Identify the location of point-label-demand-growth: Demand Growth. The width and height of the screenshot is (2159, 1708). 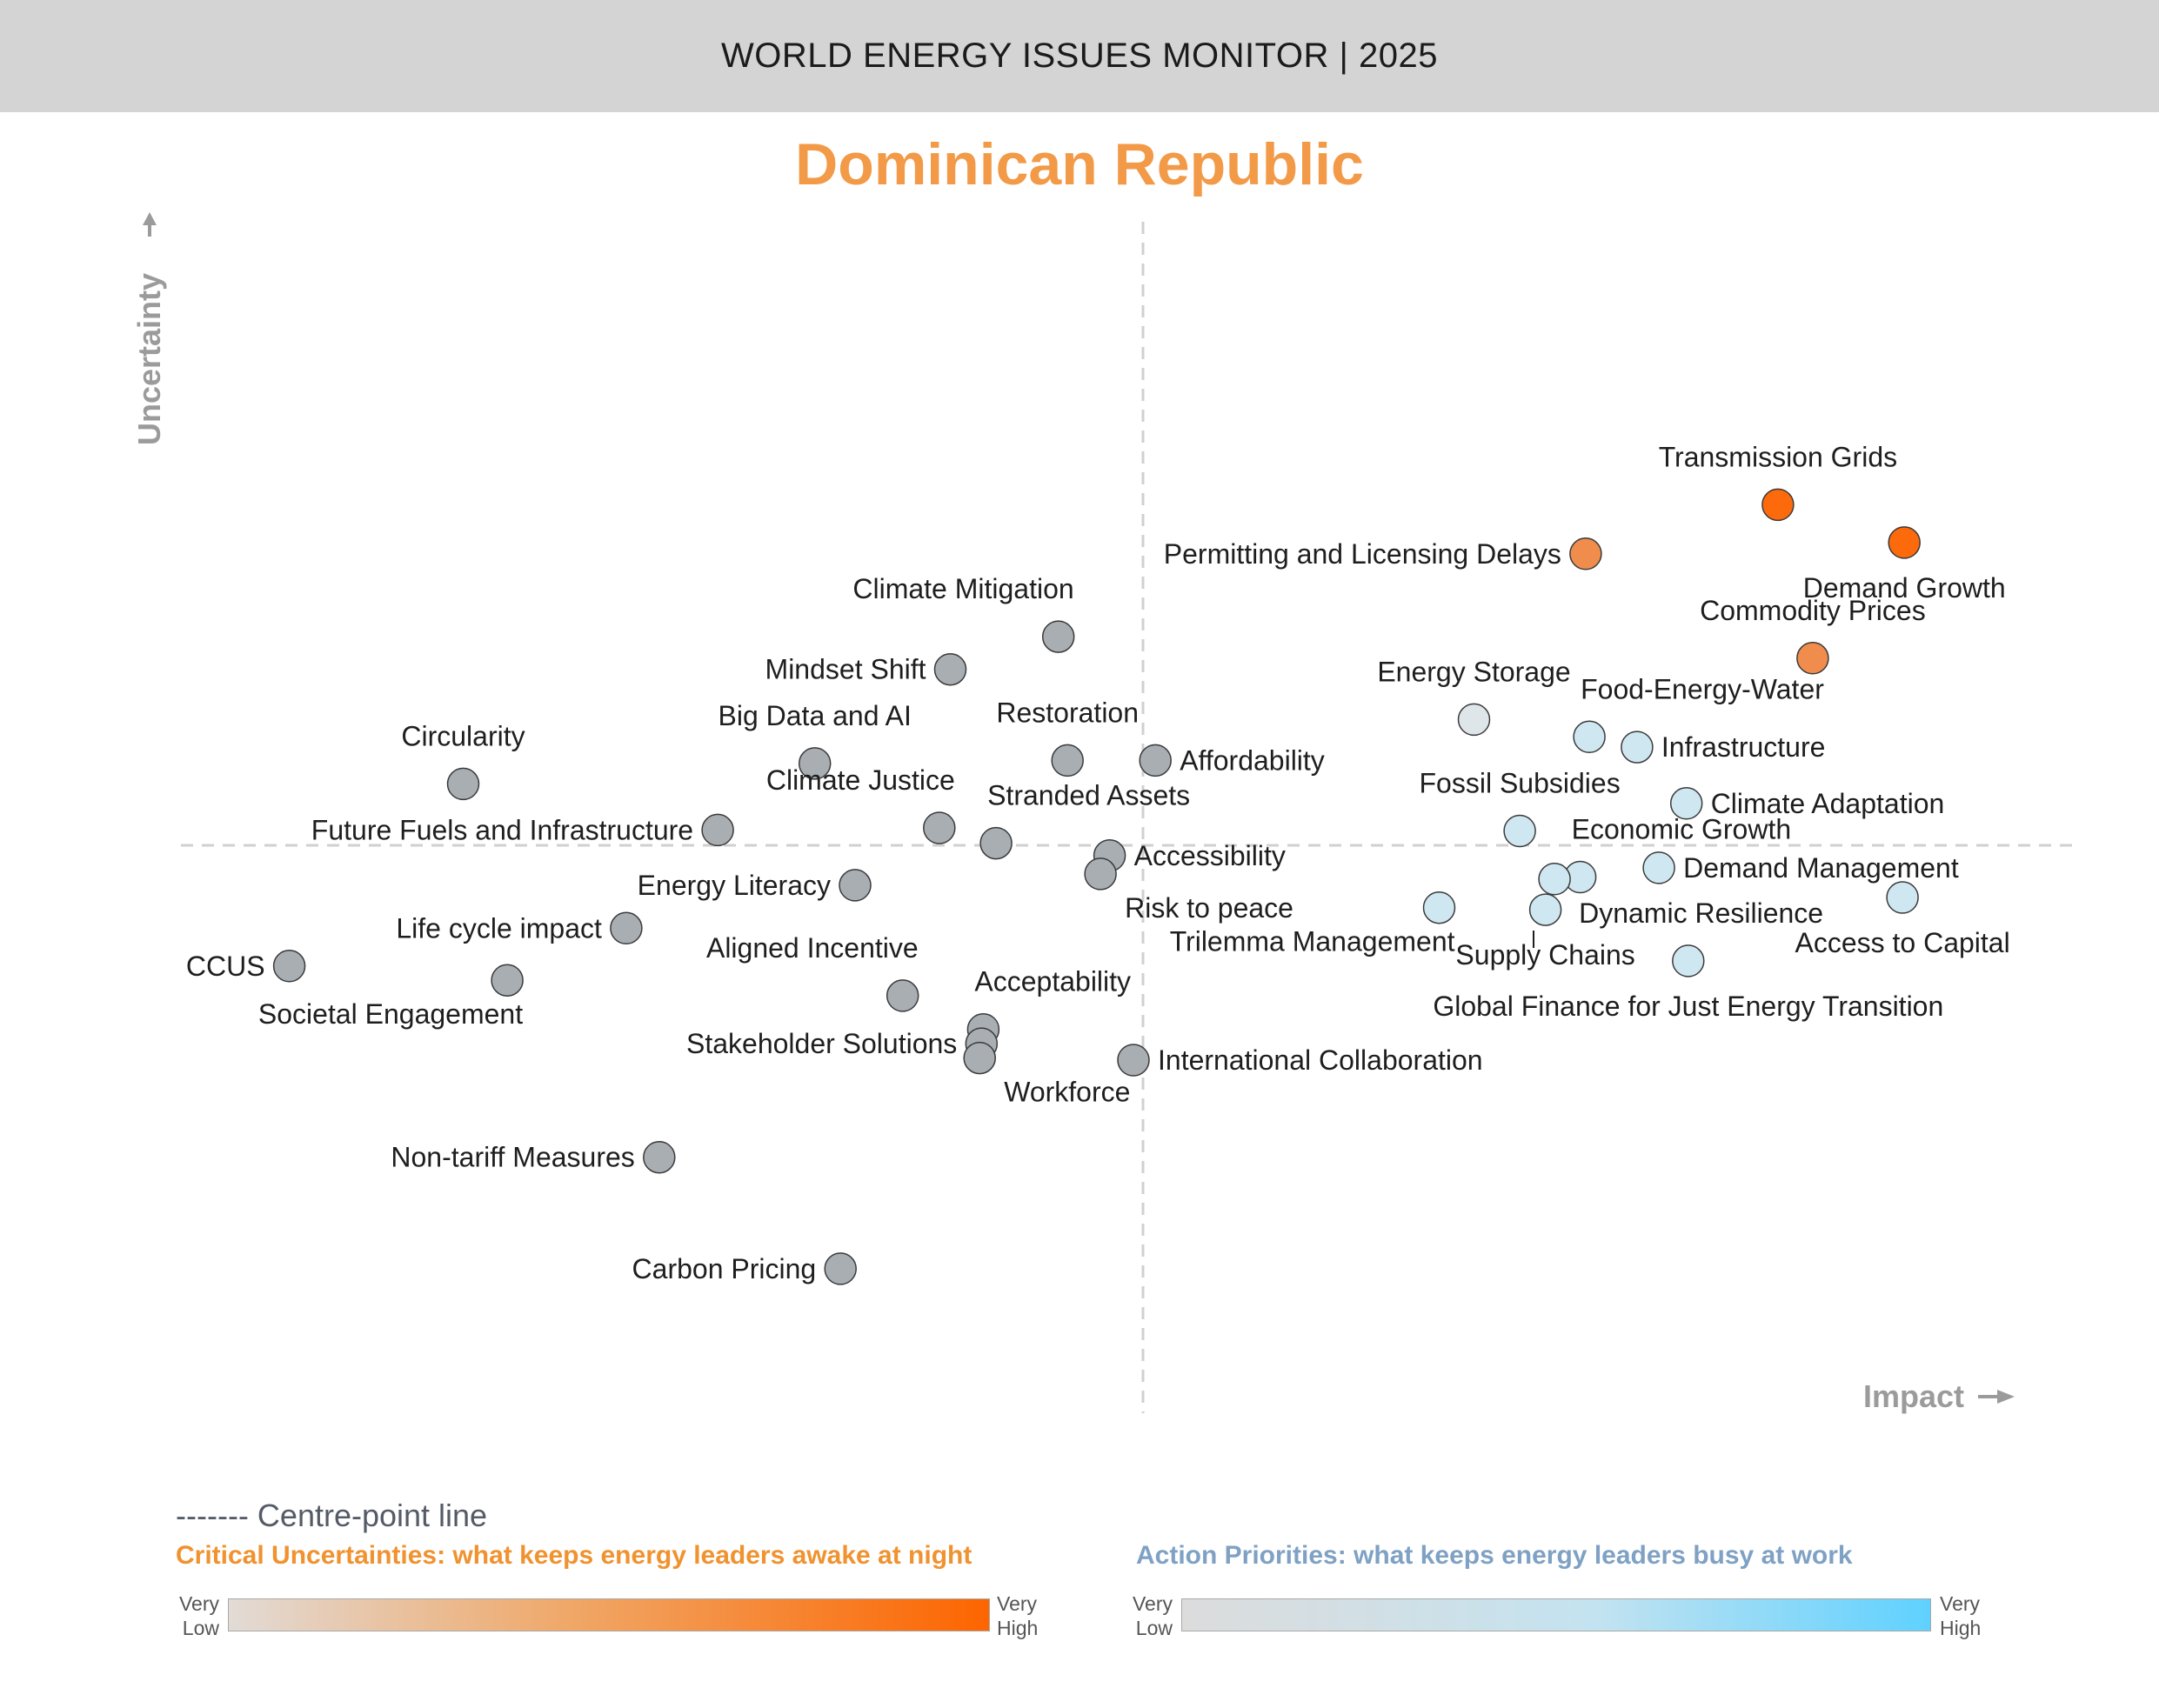
(1904, 588).